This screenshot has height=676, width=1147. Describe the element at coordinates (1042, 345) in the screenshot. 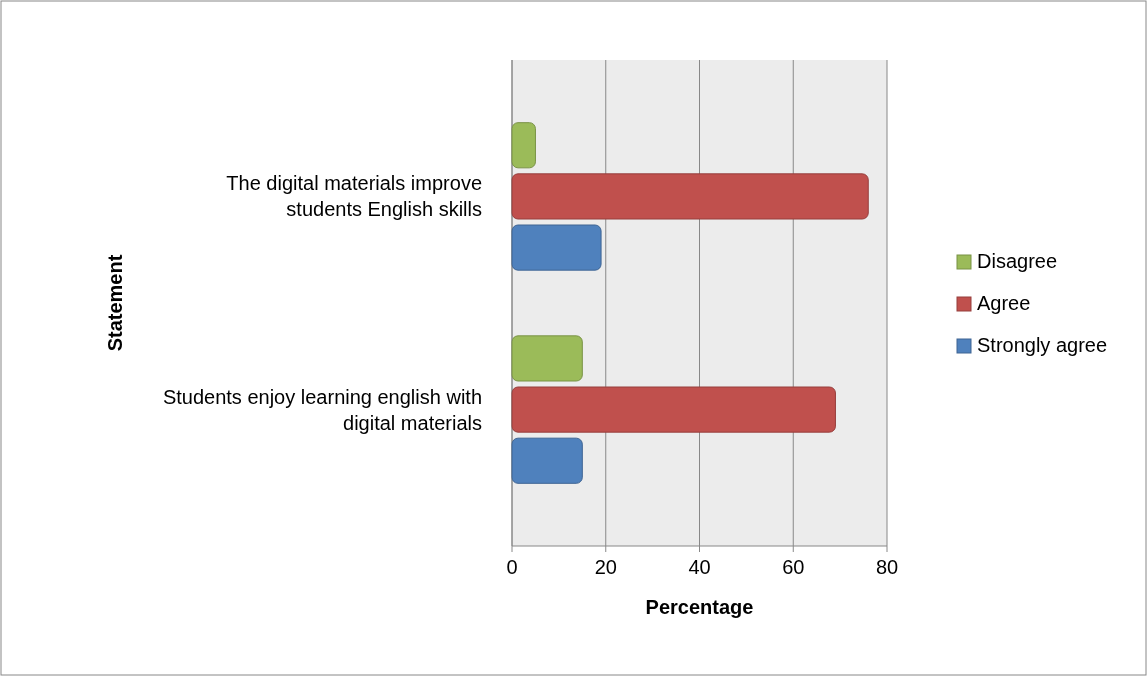

I see `legend-label: Strongly agree` at that location.